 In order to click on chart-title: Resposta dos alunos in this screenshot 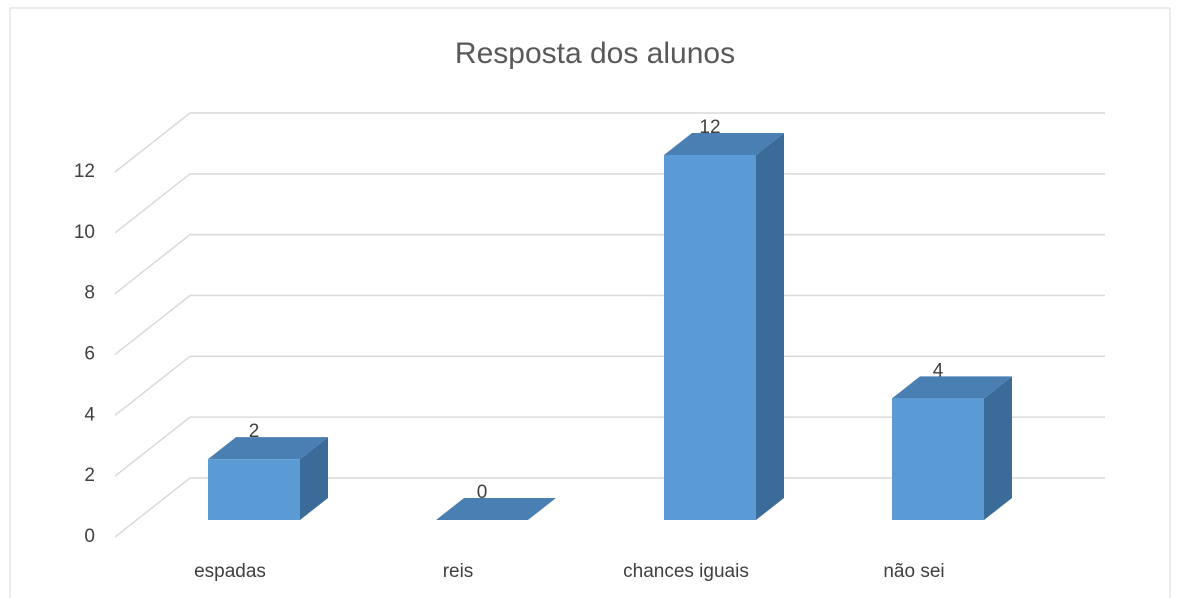, I will do `click(595, 53)`.